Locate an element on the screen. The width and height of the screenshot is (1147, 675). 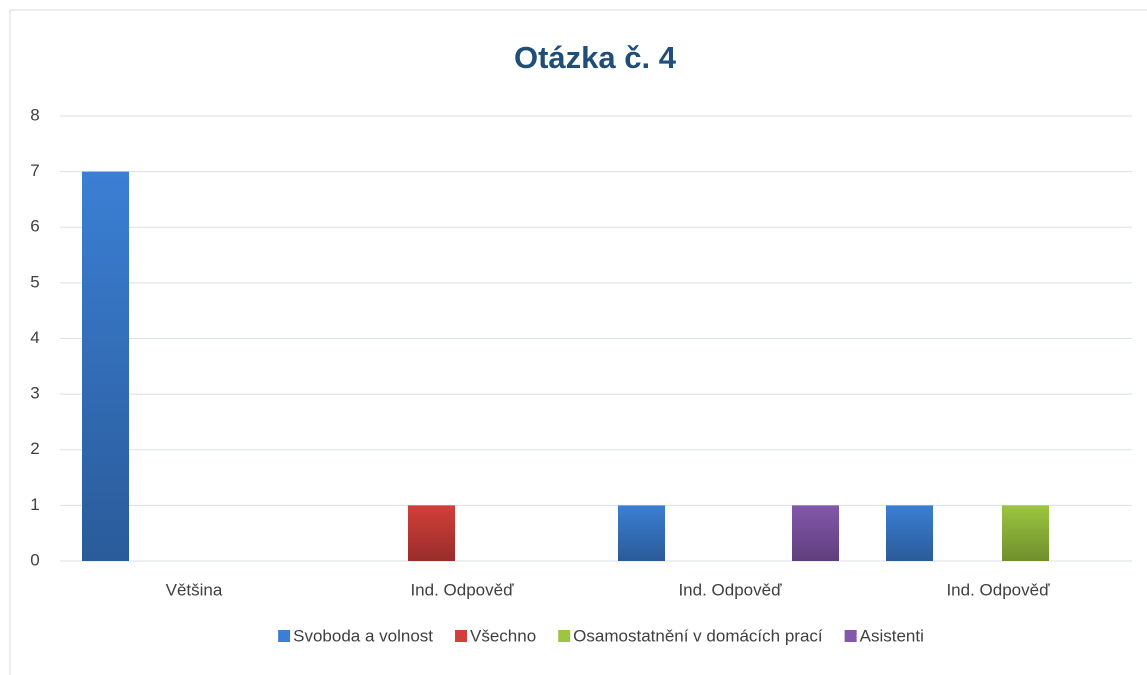
y-tick-label: 6 is located at coordinates (34, 226).